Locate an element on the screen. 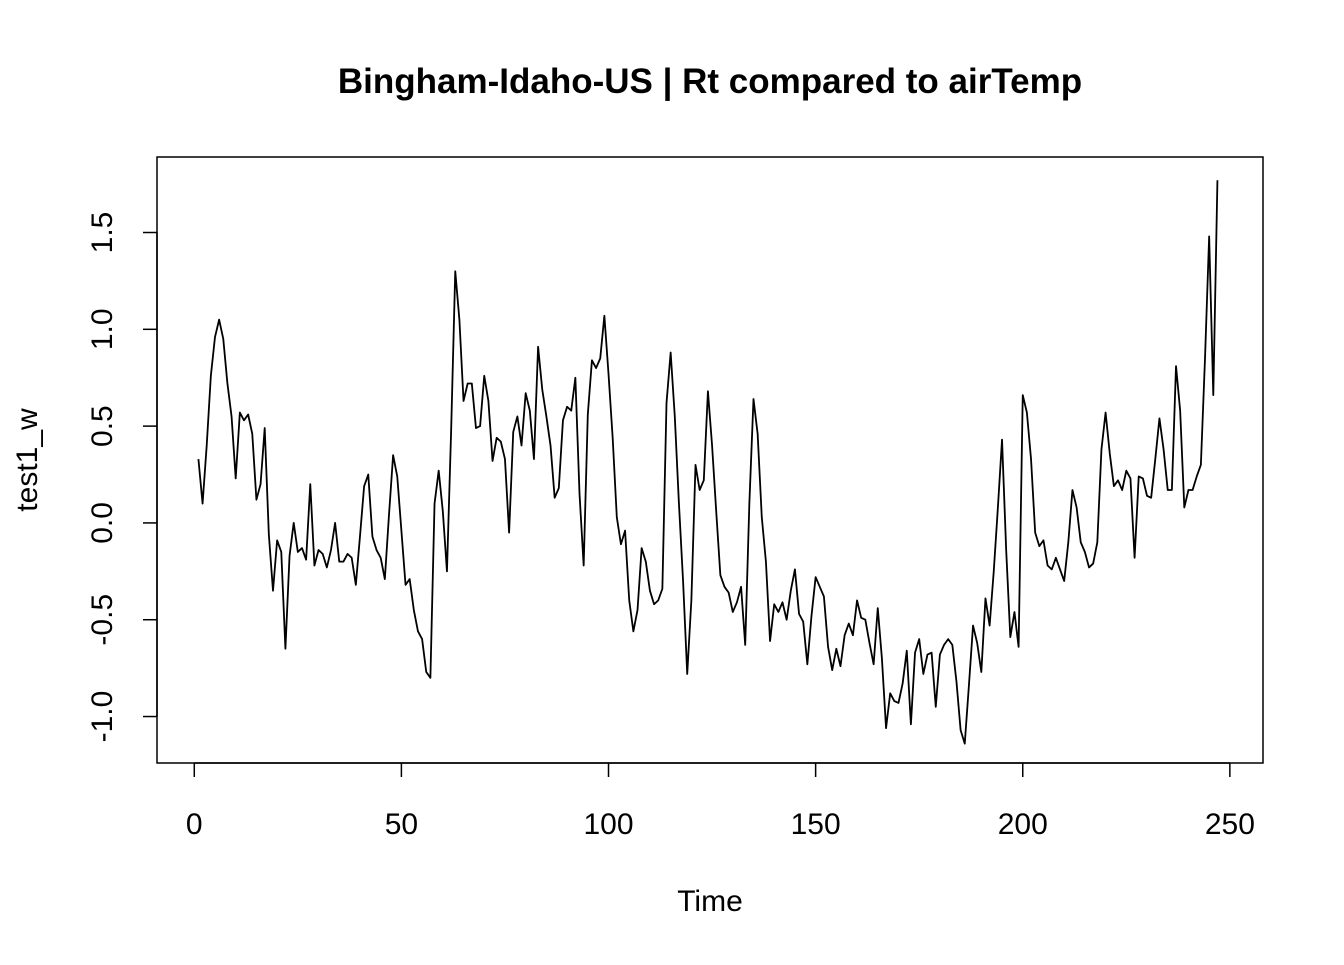 The height and width of the screenshot is (965, 1344). y-tick-label: -1.0 is located at coordinates (102, 717).